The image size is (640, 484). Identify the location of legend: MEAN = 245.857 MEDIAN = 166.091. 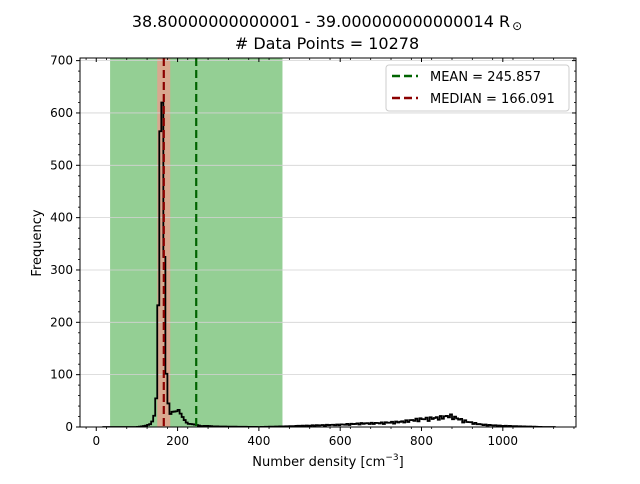
(477, 88).